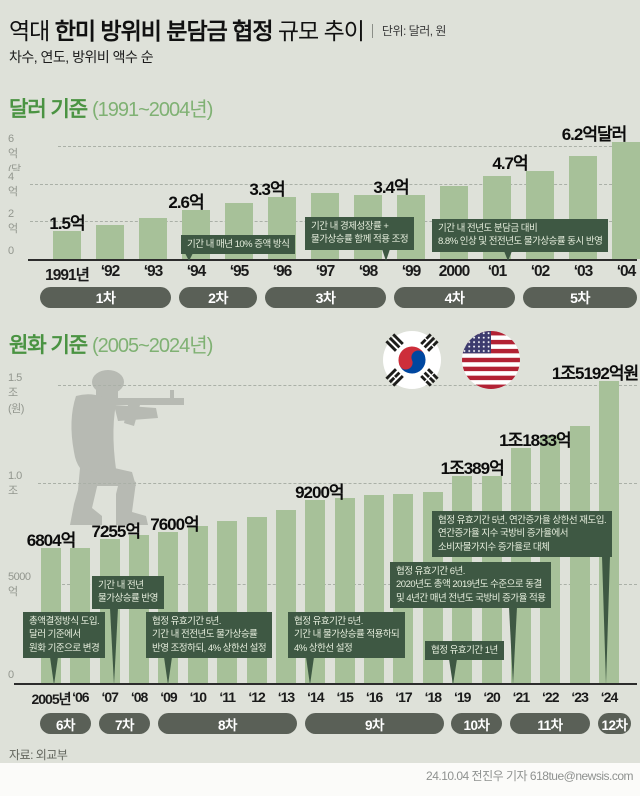  I want to click on y-tick-label: 2억, so click(14, 222).